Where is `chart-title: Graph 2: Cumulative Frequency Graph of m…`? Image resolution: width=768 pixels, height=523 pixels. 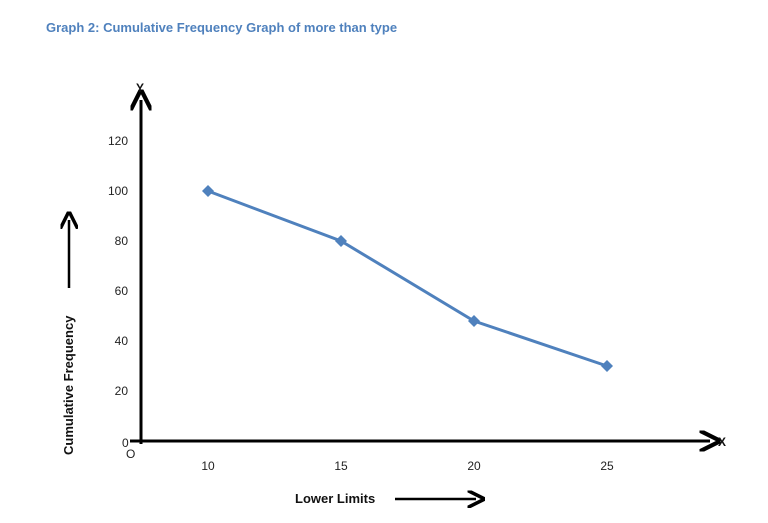
chart-title: Graph 2: Cumulative Frequency Graph of m… is located at coordinates (222, 27).